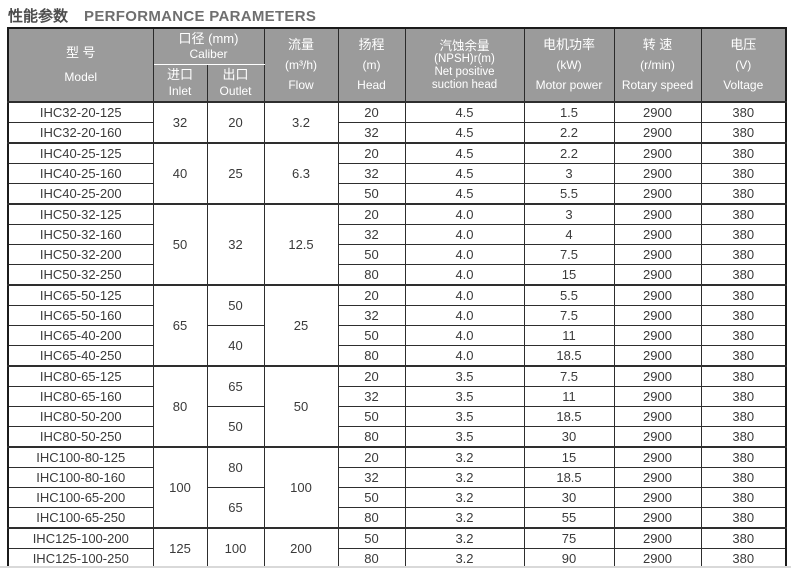 The height and width of the screenshot is (568, 791). Describe the element at coordinates (38, 16) in the screenshot. I see `page-title-zh: 性能参数` at that location.